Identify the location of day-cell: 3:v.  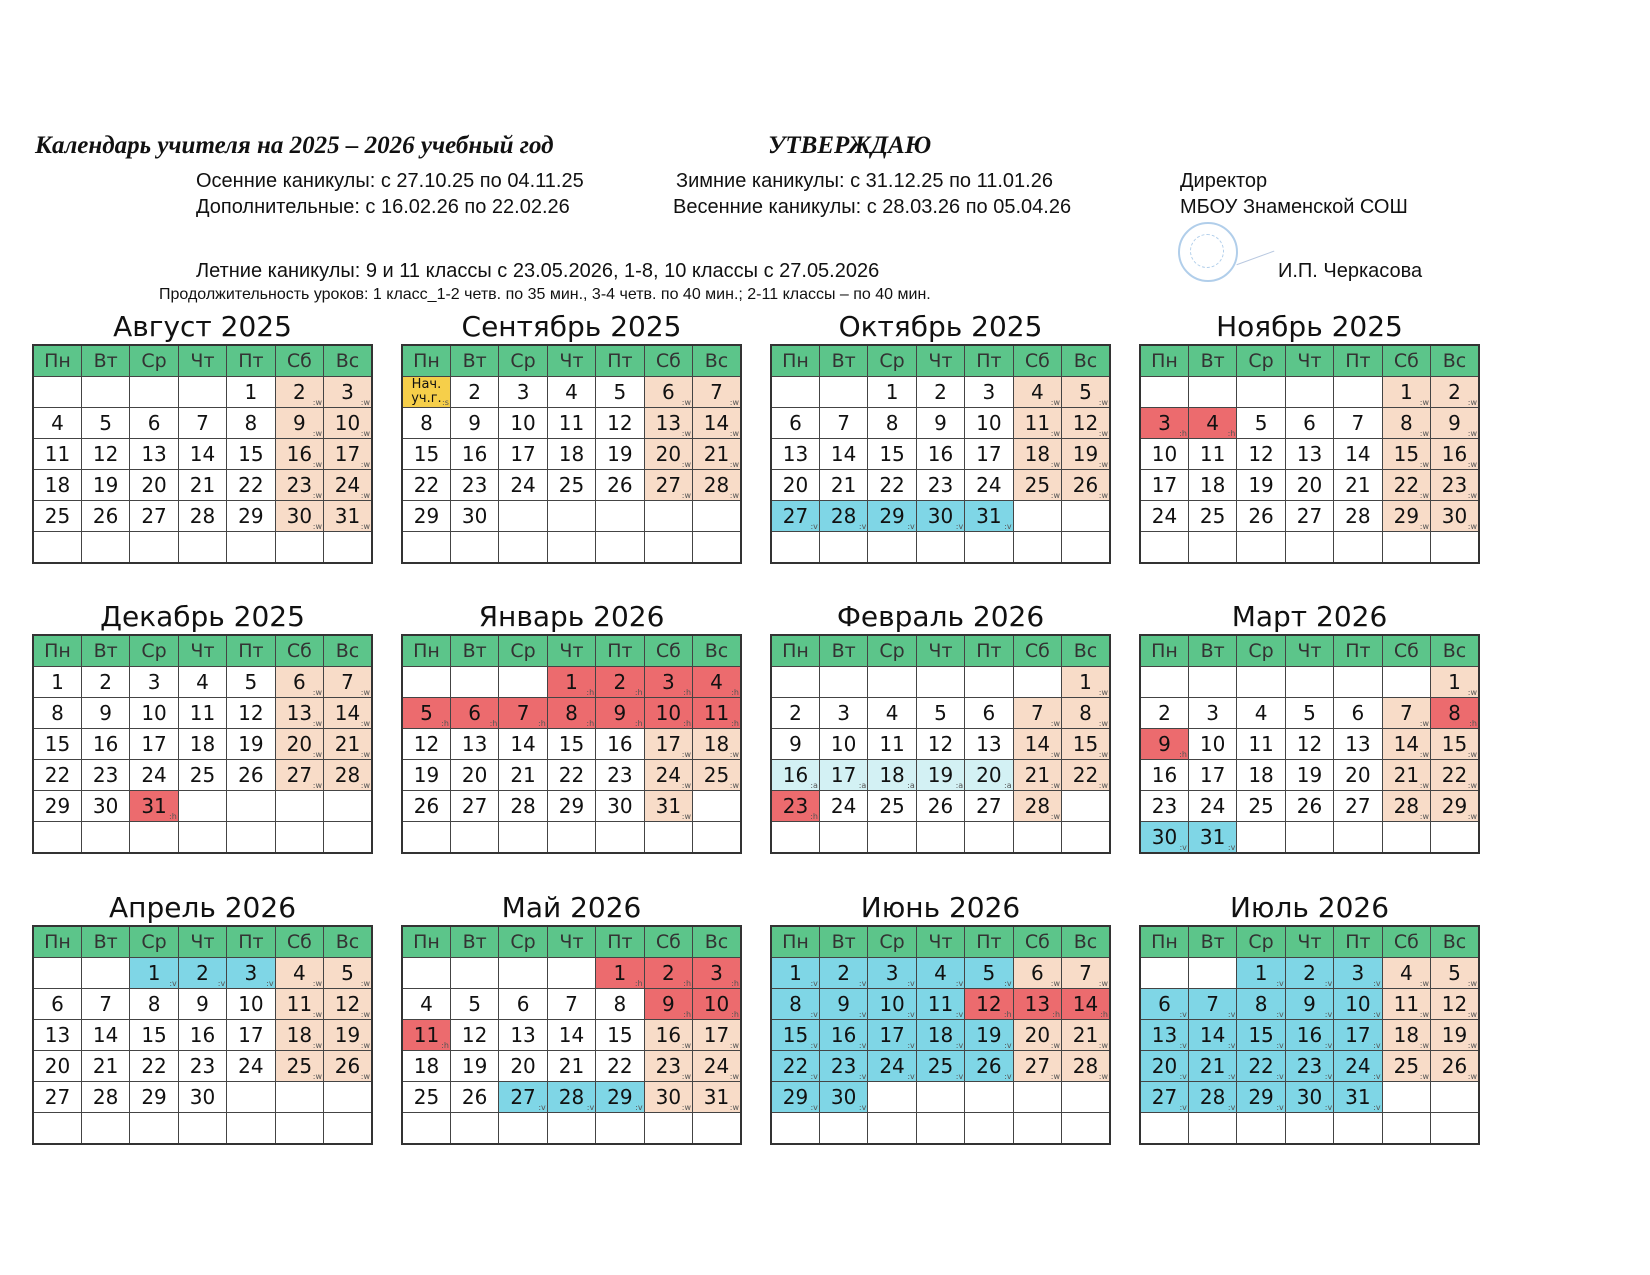
(1358, 973).